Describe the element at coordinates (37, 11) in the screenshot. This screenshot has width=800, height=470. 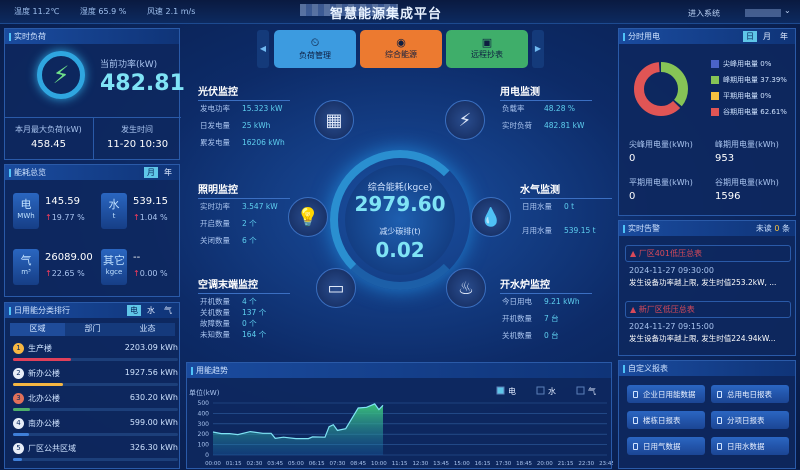
I see `temperature: 温度 11.2℃` at that location.